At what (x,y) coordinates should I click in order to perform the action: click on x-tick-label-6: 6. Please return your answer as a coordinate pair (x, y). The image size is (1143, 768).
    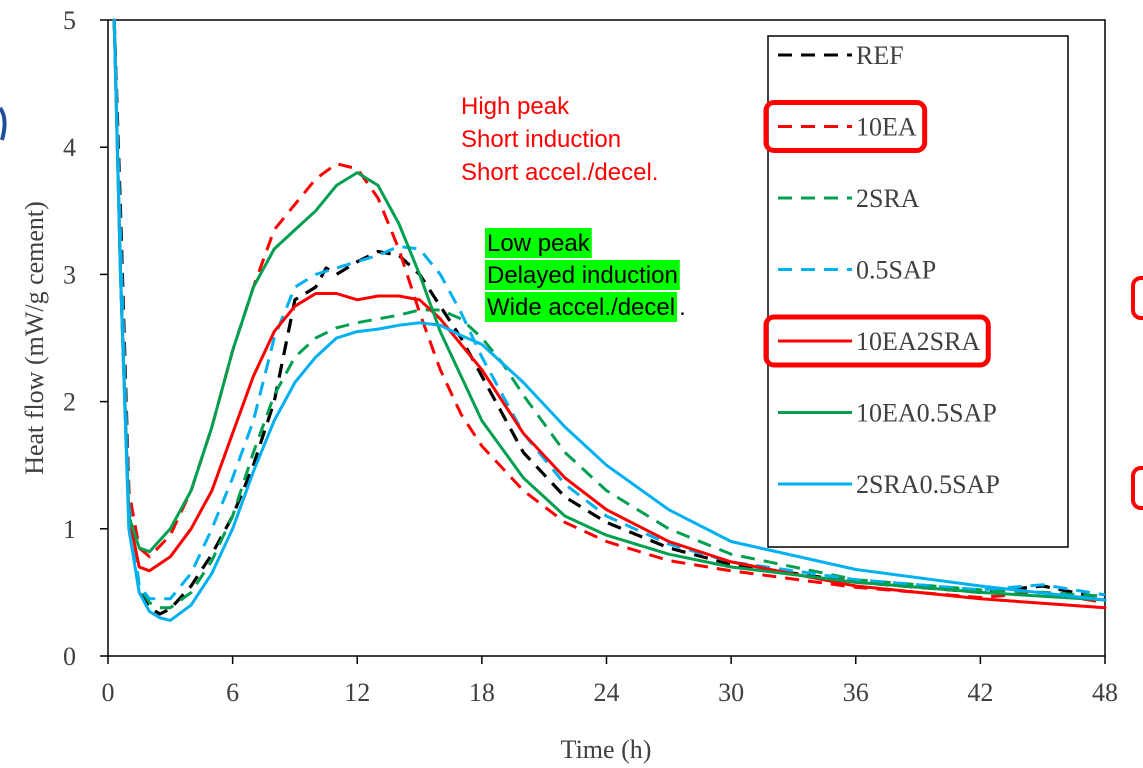
    Looking at the image, I should click on (232, 692).